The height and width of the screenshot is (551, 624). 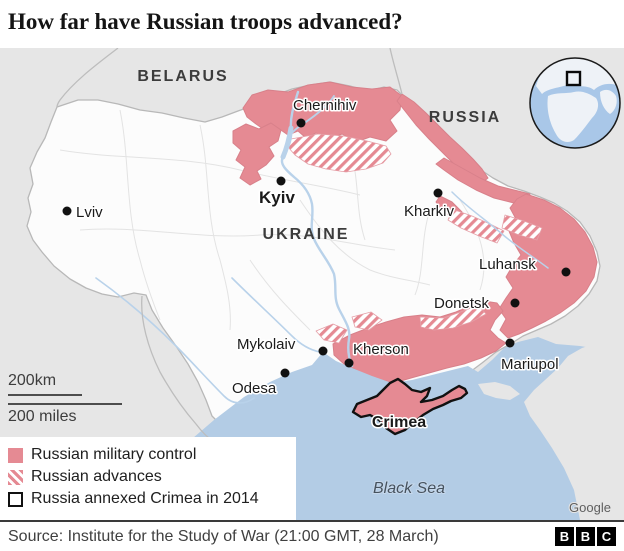 I want to click on city-label-mykolaiv: Mykolaiv, so click(x=266, y=344).